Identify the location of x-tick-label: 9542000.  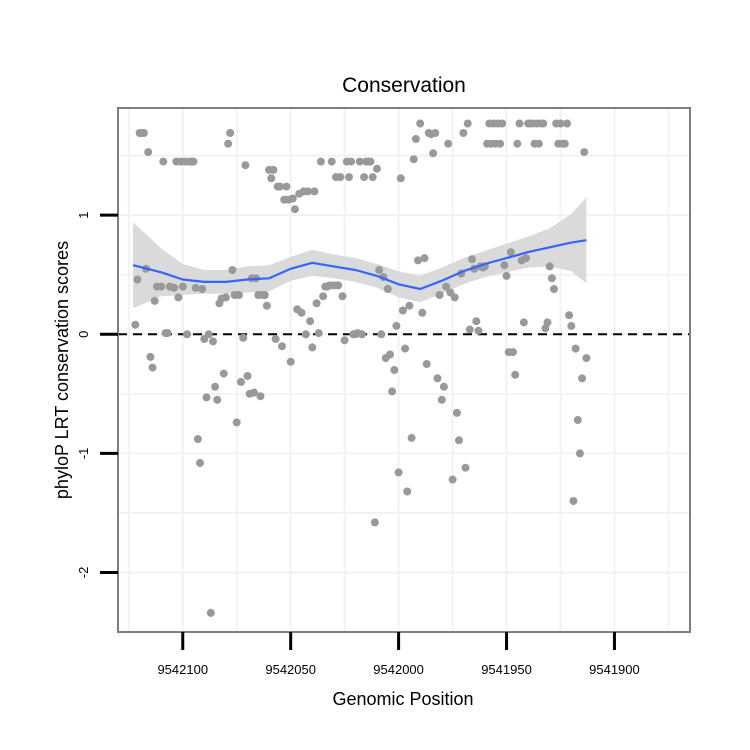
(398, 669).